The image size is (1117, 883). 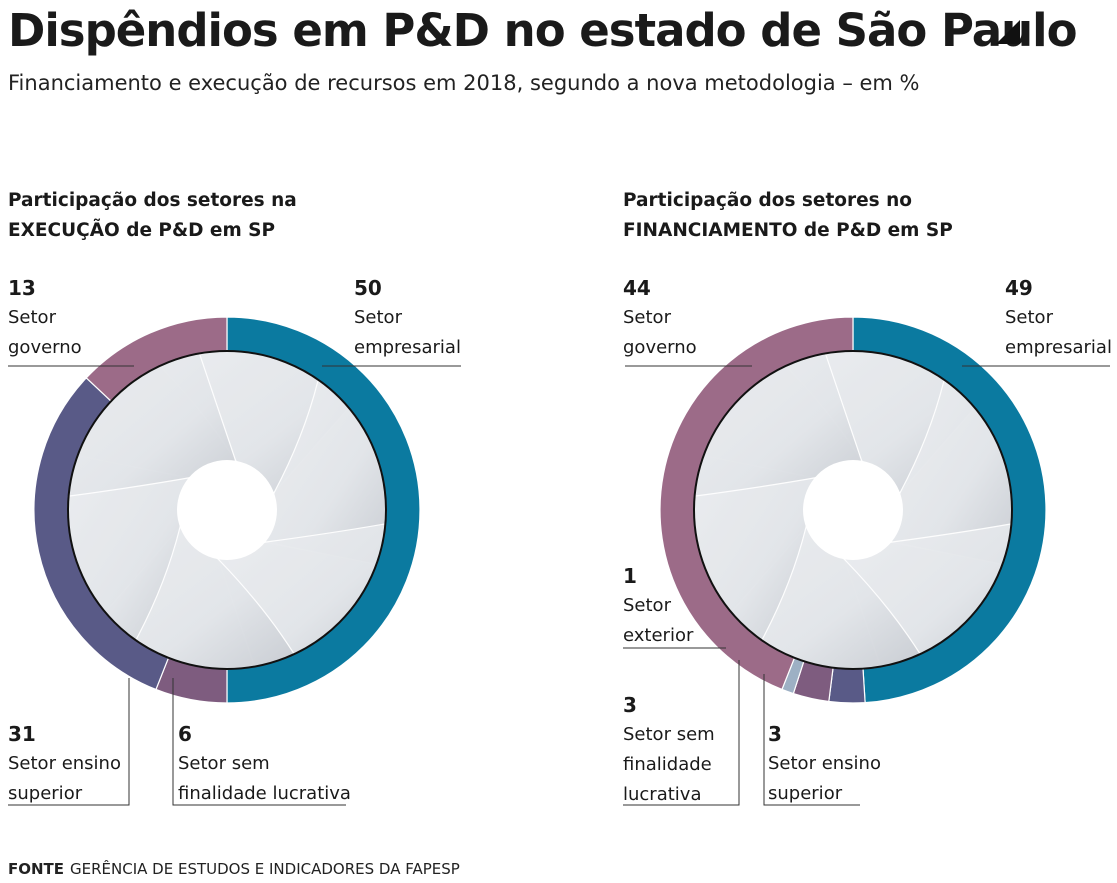 I want to click on financiamento-text-ensino-superior-1: Setor ensino, so click(x=824, y=763).